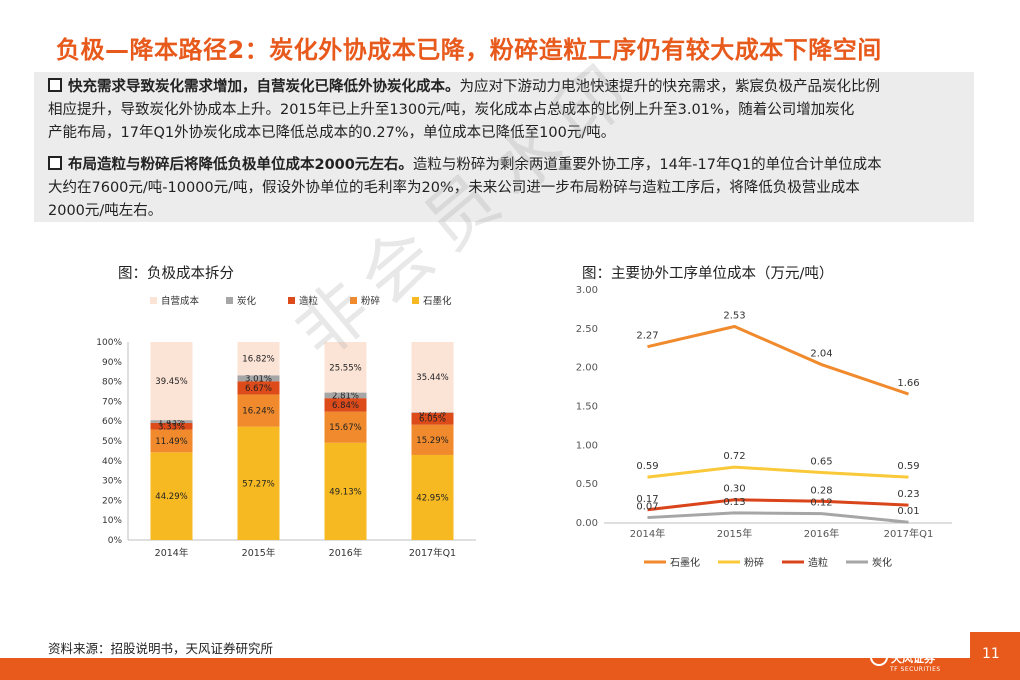 The width and height of the screenshot is (1020, 680). Describe the element at coordinates (908, 494) in the screenshot. I see `point-data-label: 0.23` at that location.